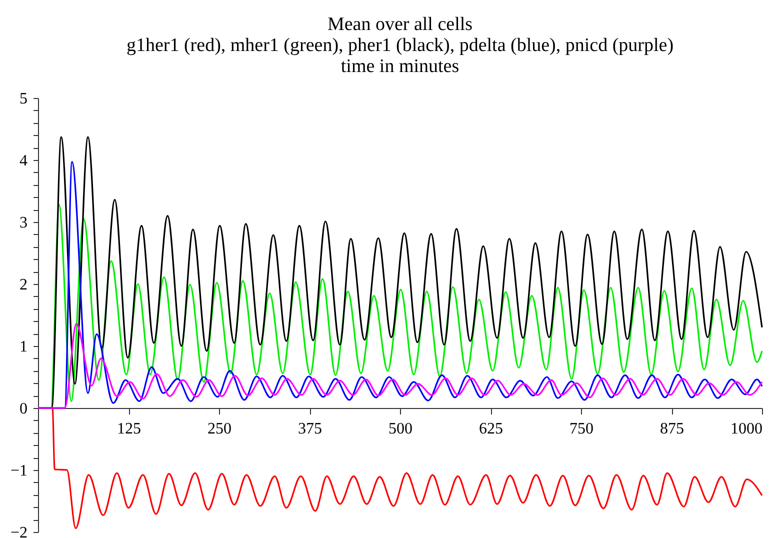  What do you see at coordinates (19, 531) in the screenshot?
I see `y-tick-label: −2` at bounding box center [19, 531].